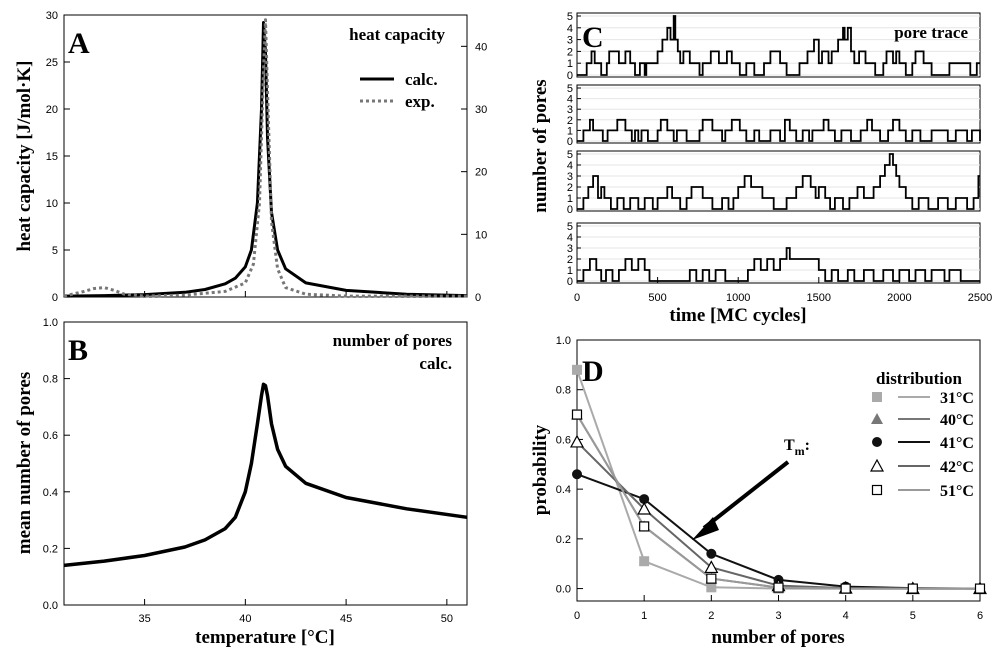  I want to click on panel-b-ytick-label: 0.6, so click(50, 436).